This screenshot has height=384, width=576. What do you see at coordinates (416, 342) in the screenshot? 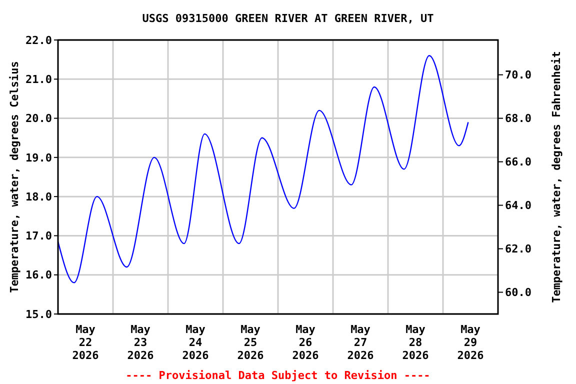
I see `x-tick-label: May 28 2026` at bounding box center [416, 342].